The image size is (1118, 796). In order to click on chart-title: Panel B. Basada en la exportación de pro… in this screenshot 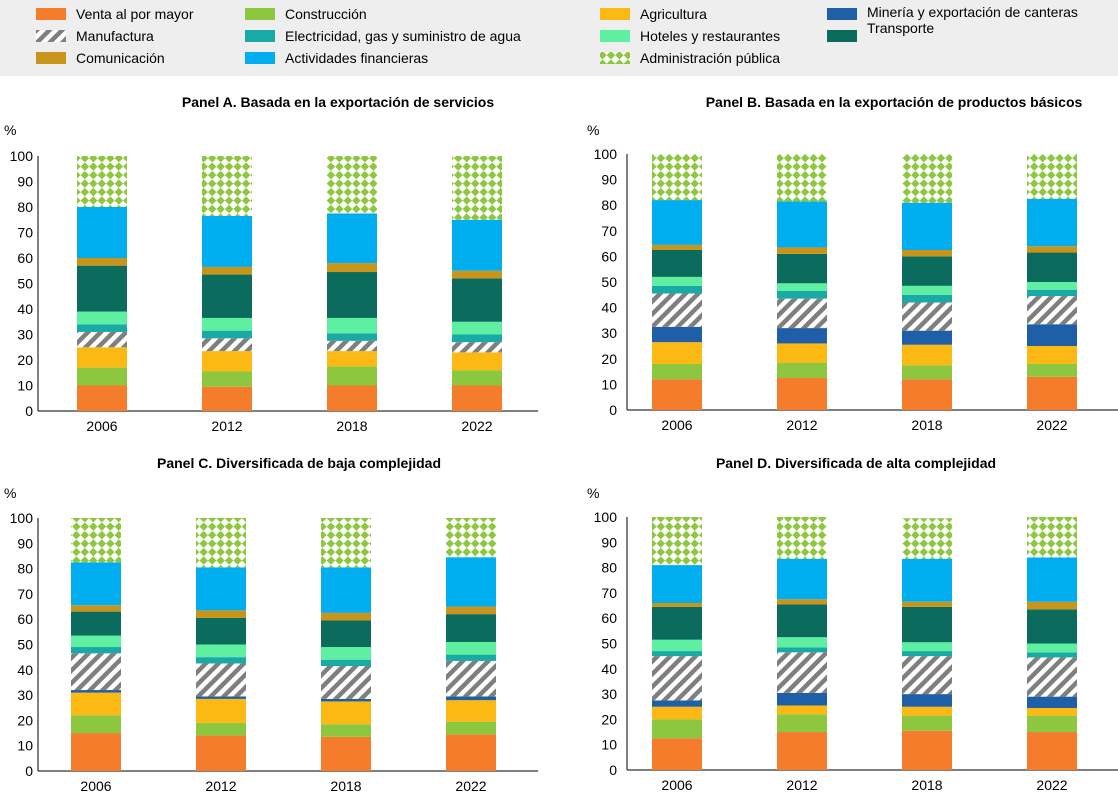, I will do `click(894, 102)`.